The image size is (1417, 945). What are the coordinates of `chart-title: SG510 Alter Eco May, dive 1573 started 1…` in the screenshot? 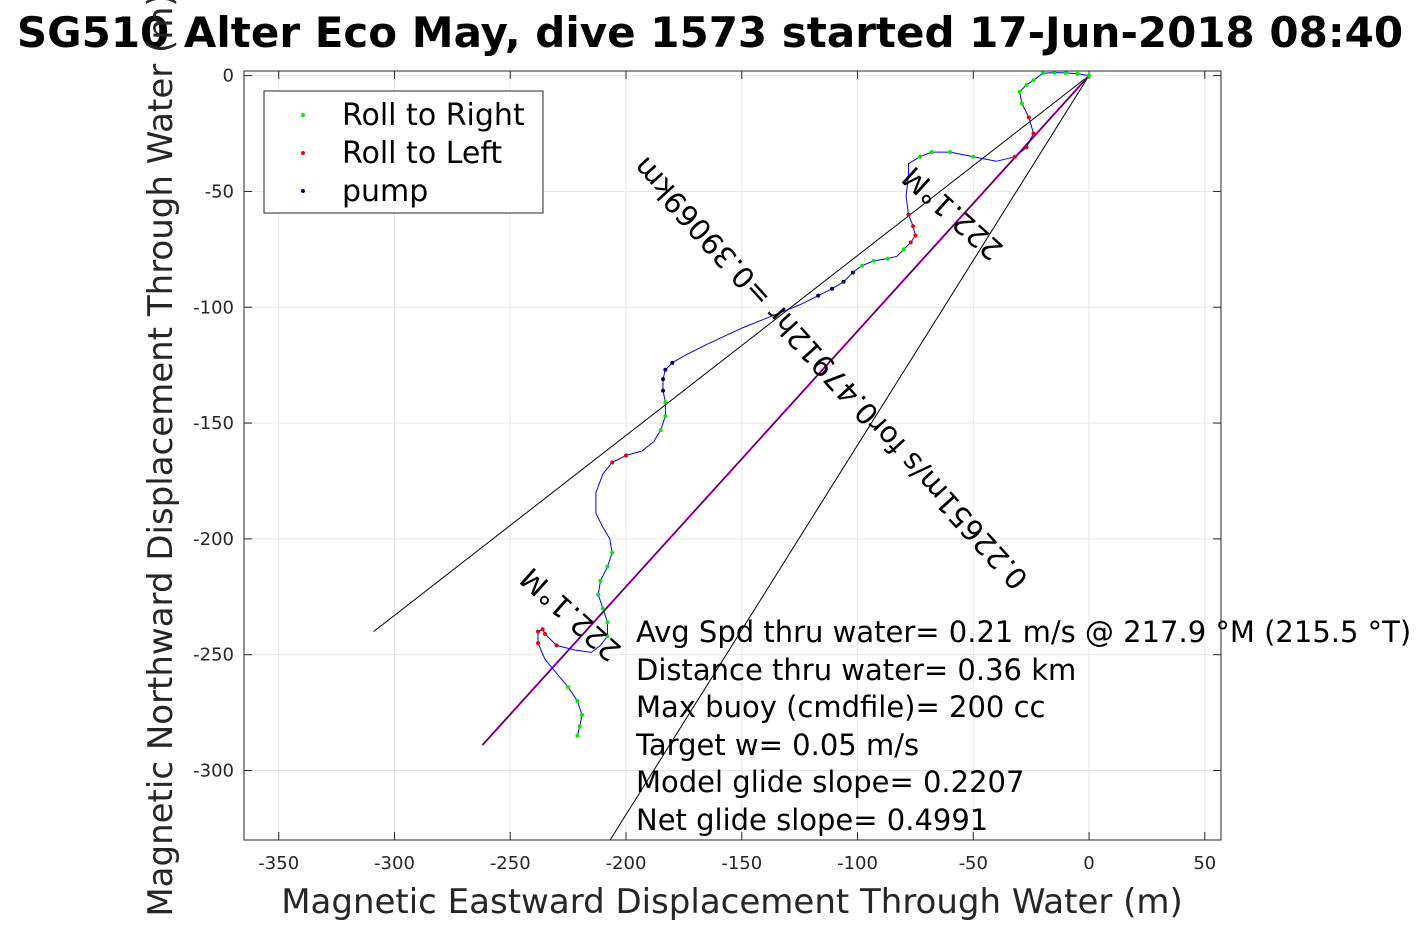 It's located at (710, 32).